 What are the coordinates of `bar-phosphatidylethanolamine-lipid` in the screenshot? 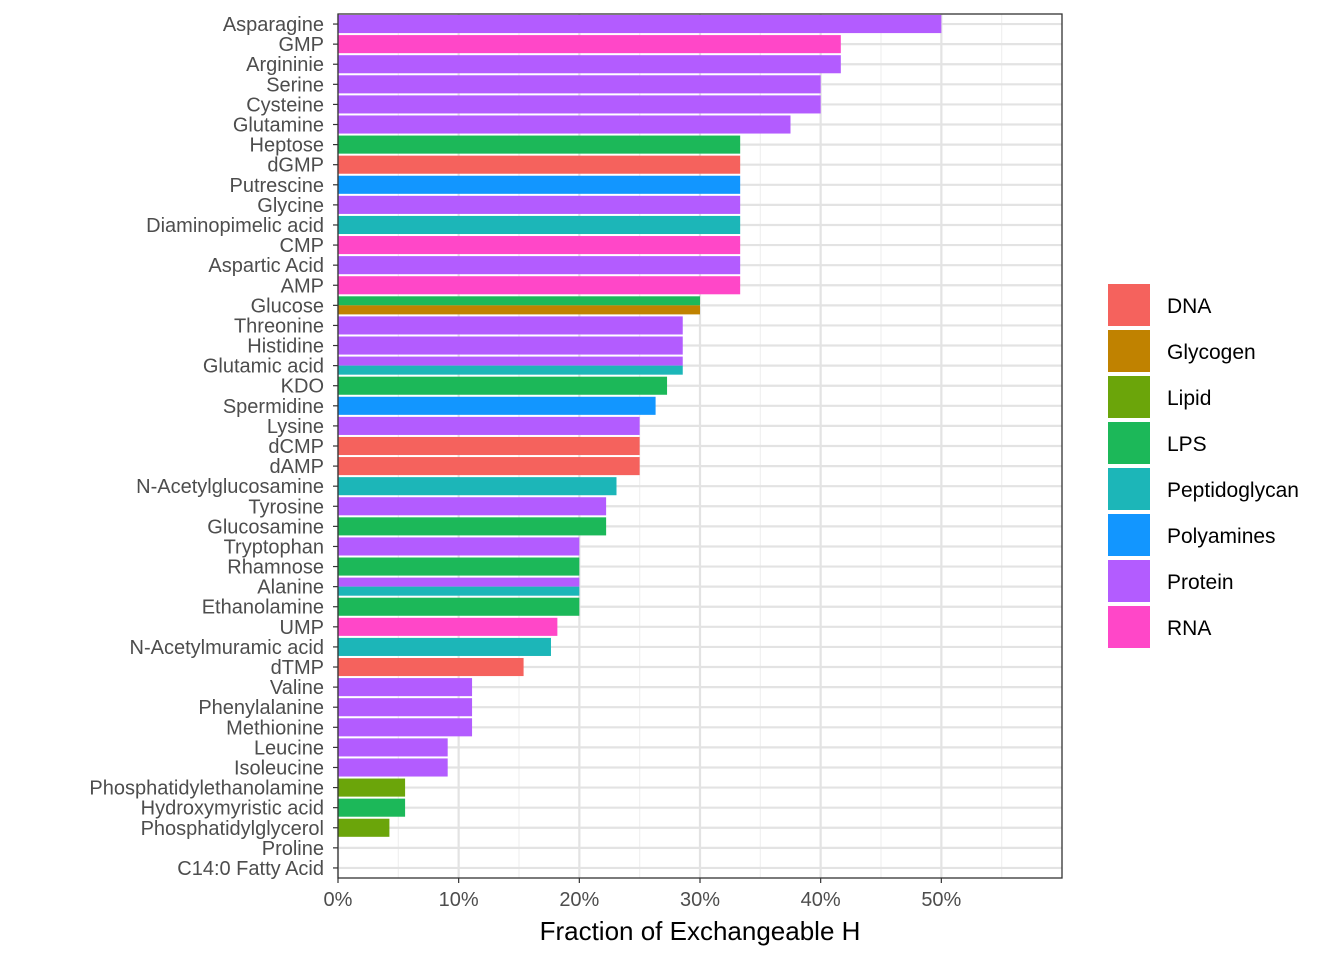 It's located at (372, 787).